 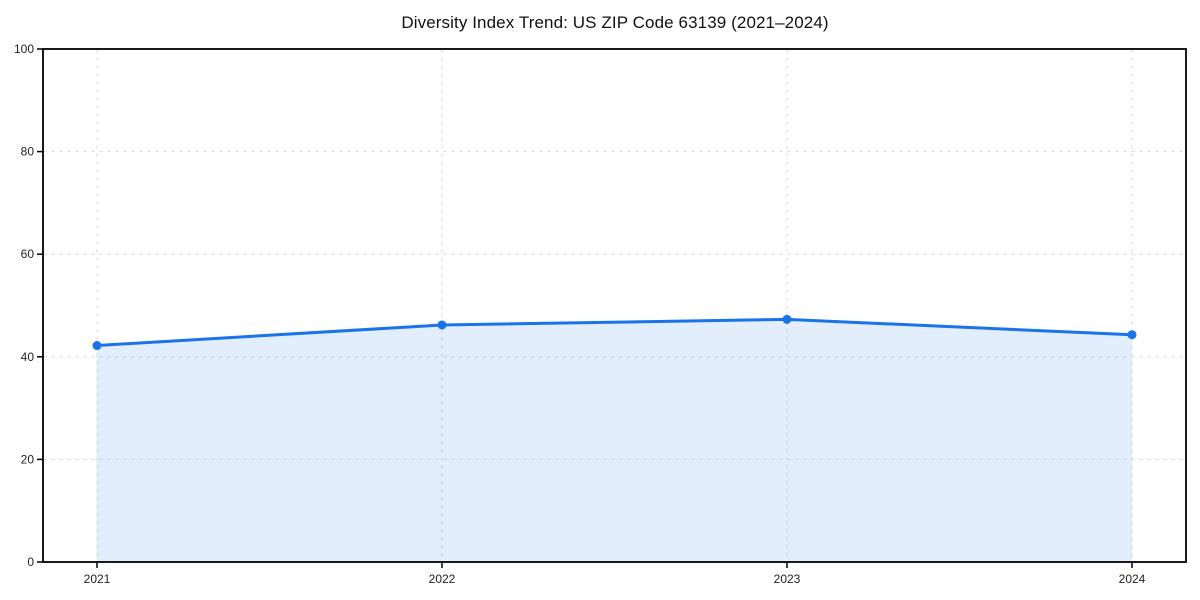 What do you see at coordinates (97, 579) in the screenshot?
I see `x-tick-label: 2021` at bounding box center [97, 579].